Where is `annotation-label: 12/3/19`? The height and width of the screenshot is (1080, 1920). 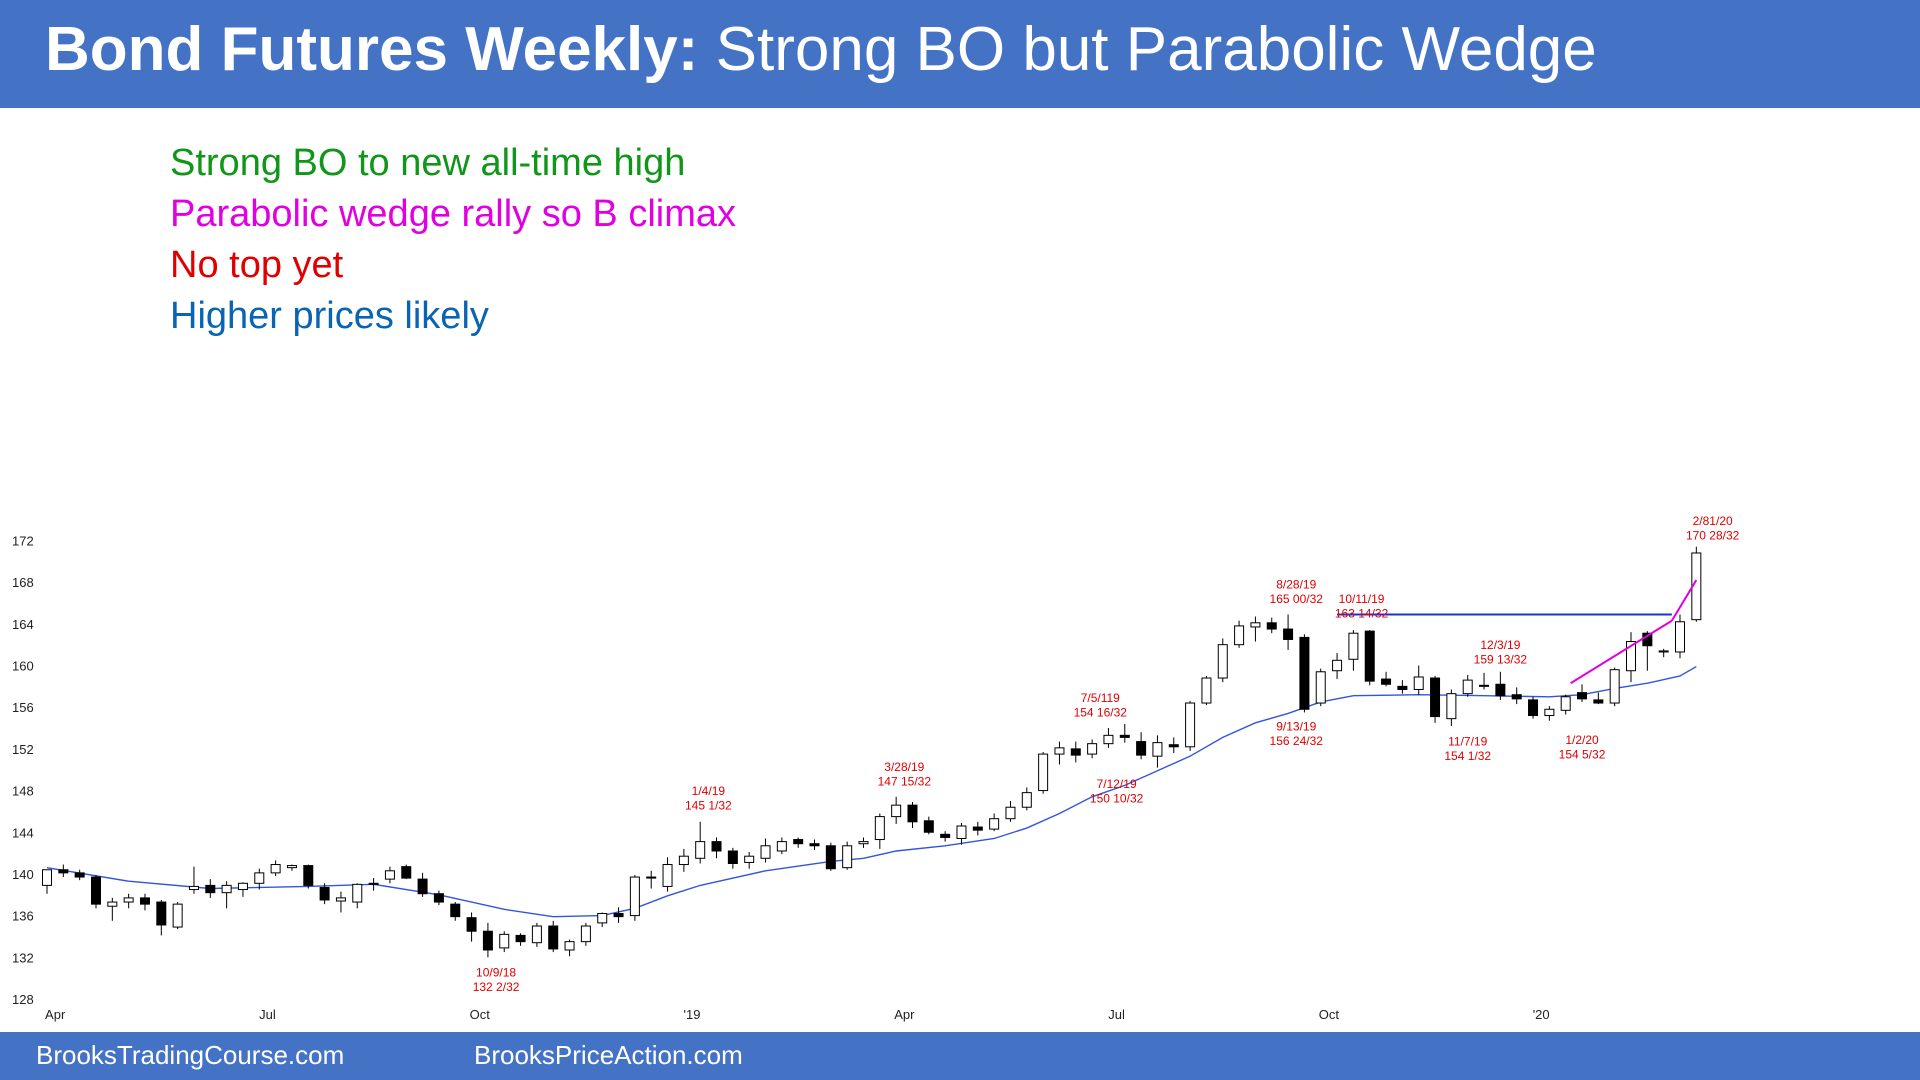 annotation-label: 12/3/19 is located at coordinates (1500, 645).